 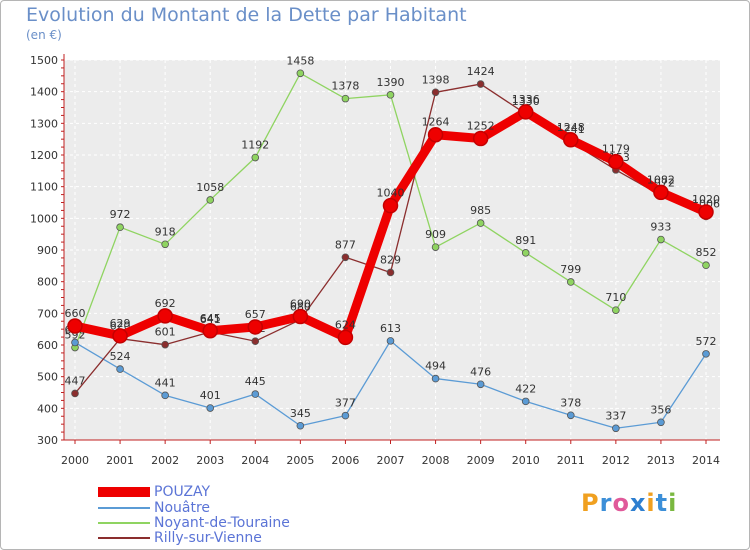 I want to click on legend-label-pouzay: POUZAY, so click(x=182, y=492).